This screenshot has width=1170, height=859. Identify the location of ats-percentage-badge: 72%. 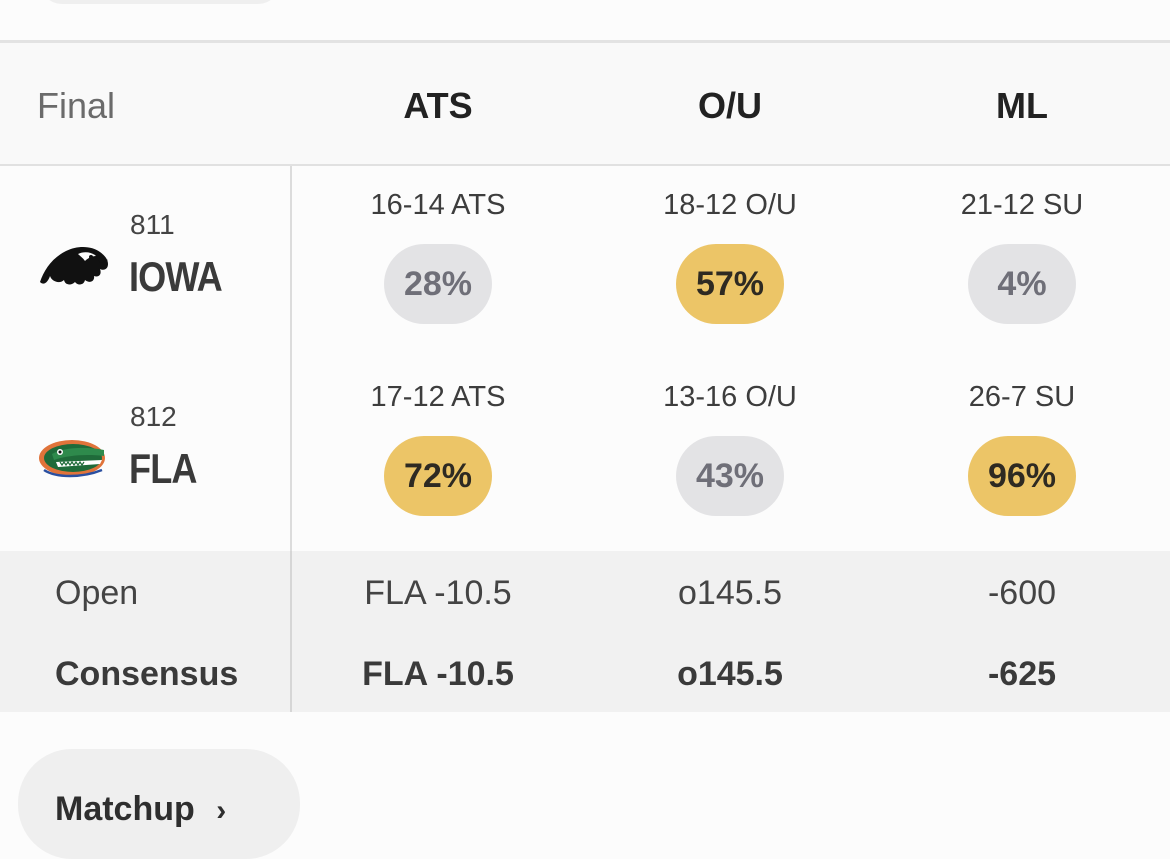
(438, 476).